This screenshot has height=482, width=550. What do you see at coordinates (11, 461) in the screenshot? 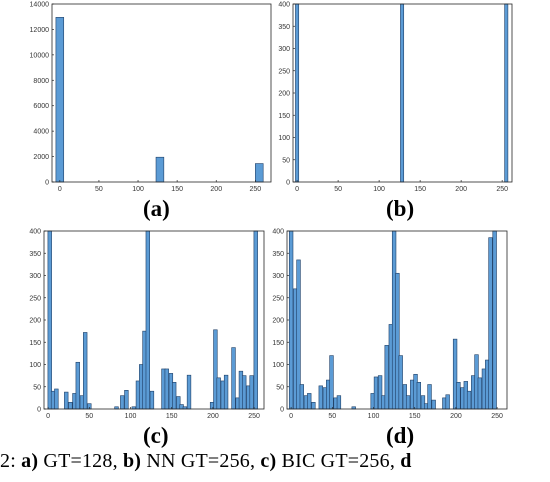
I see `caption-lead: 2:` at bounding box center [11, 461].